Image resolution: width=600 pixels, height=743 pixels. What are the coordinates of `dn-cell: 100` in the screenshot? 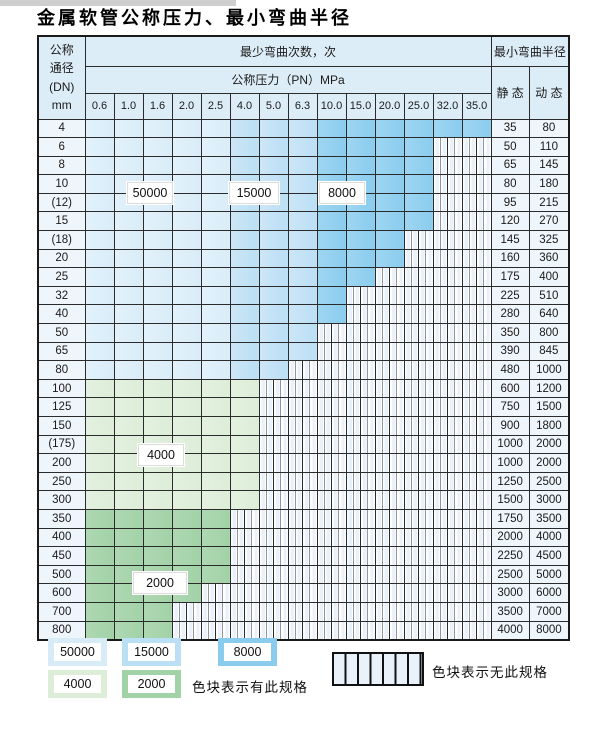 It's located at (61, 388).